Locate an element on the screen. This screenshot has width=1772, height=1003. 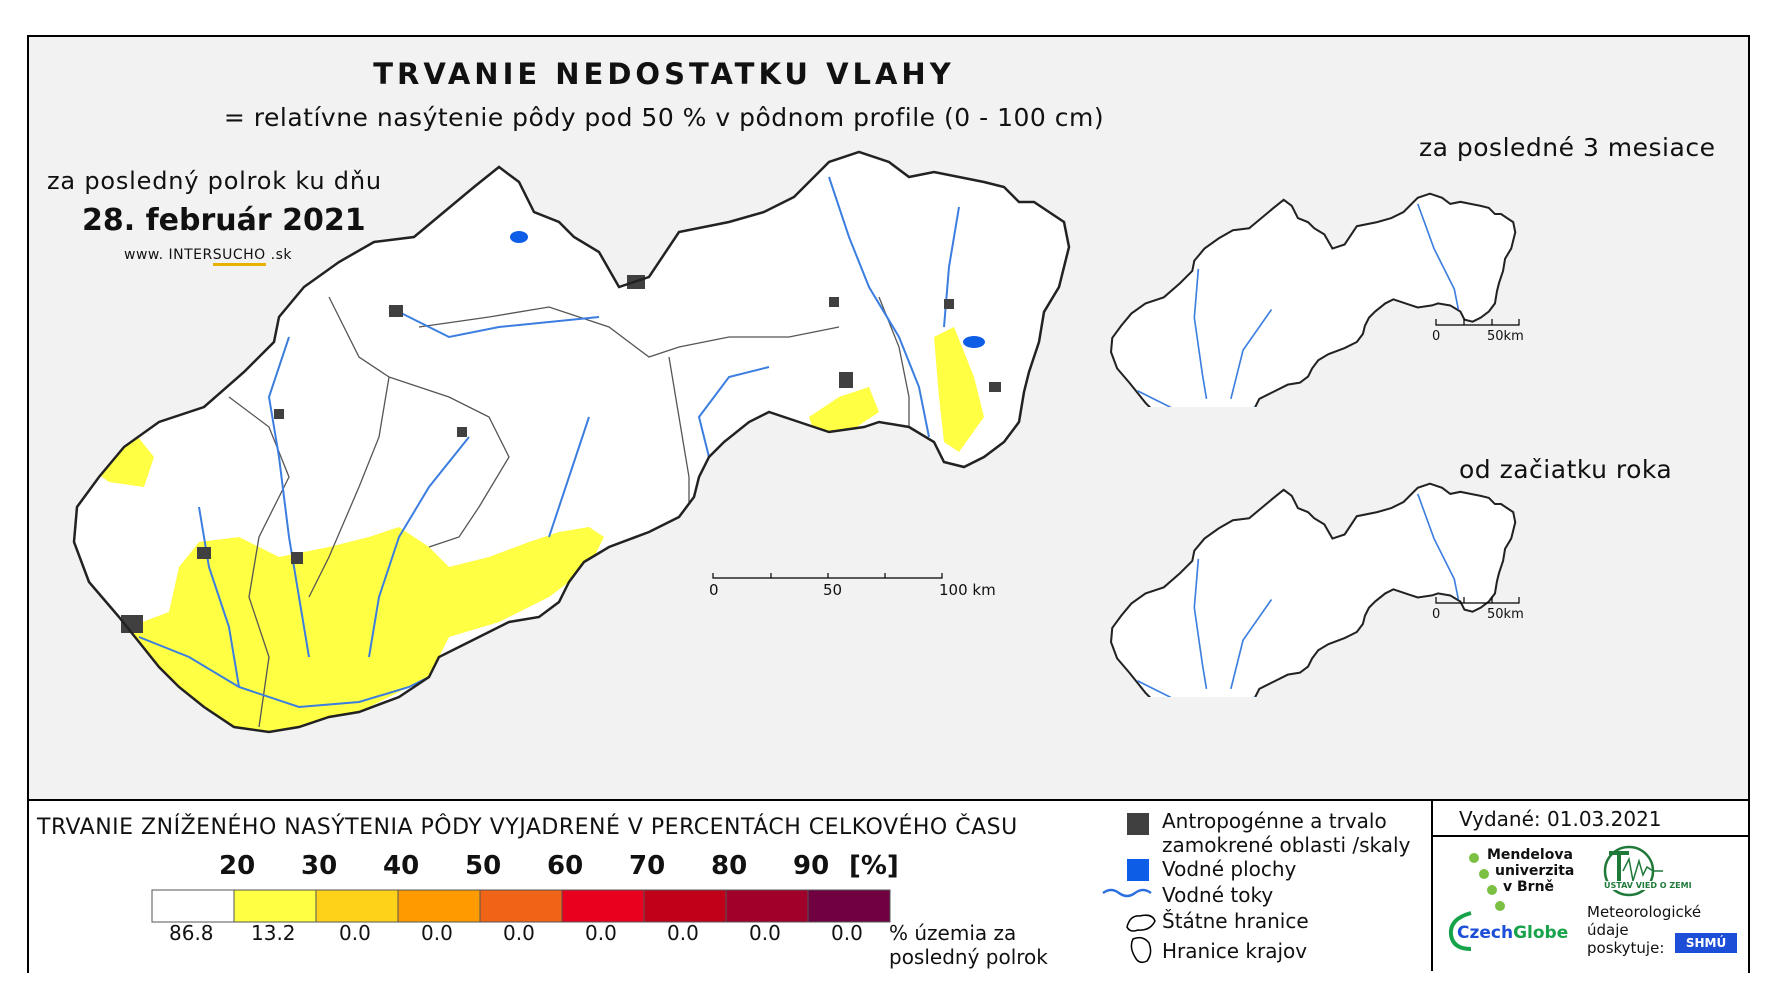
czechglobe-arc-shape is located at coordinates (1460, 931).